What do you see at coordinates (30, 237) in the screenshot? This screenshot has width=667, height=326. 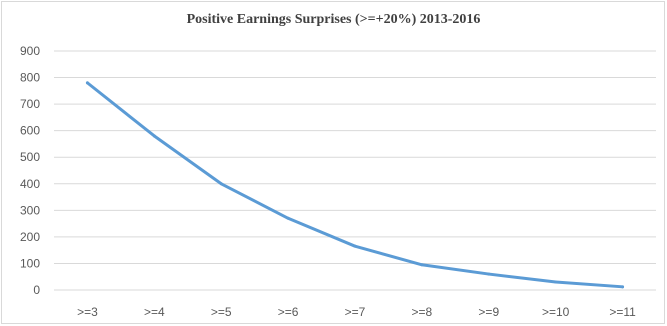 I see `y-tick-label: 200` at bounding box center [30, 237].